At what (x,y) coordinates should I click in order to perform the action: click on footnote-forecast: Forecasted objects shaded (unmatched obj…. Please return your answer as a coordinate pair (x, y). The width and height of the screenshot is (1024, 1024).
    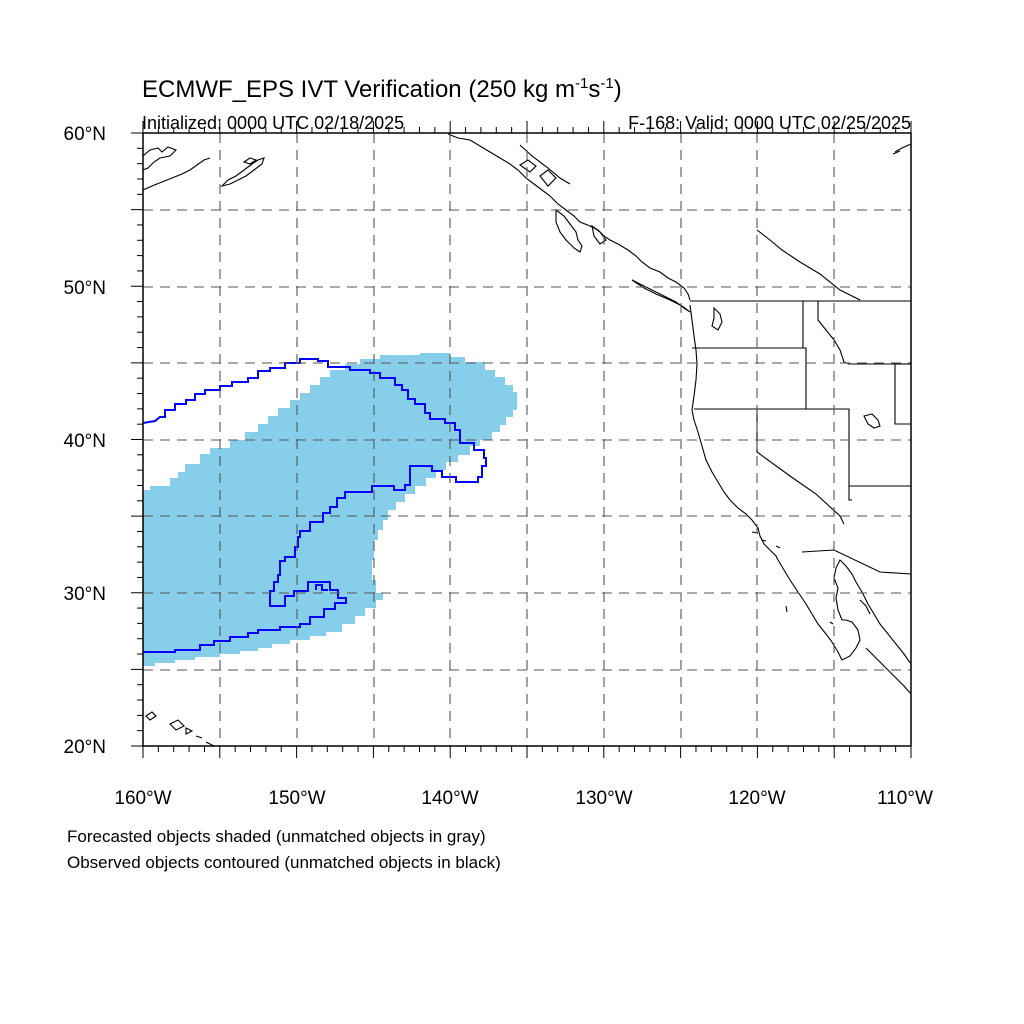
    Looking at the image, I should click on (276, 836).